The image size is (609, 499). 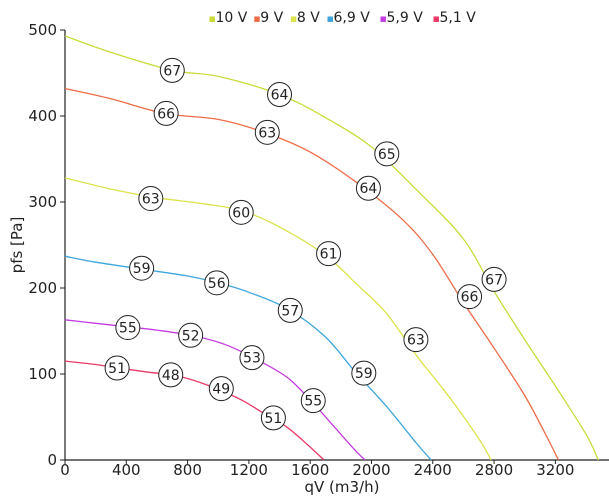 What do you see at coordinates (126, 470) in the screenshot?
I see `x-tick-label: 400` at bounding box center [126, 470].